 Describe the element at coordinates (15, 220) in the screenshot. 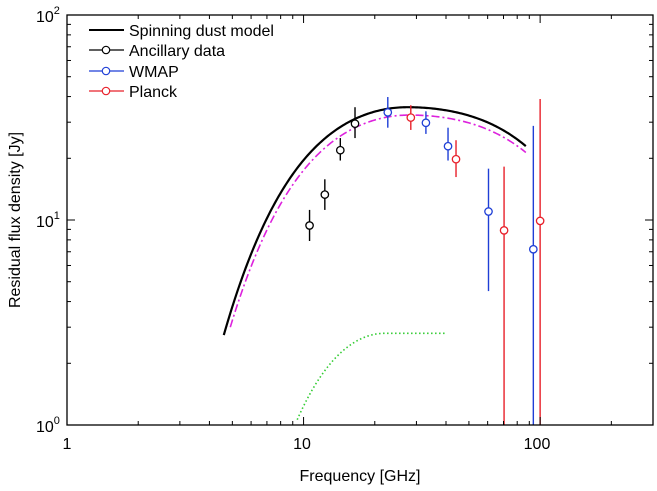

I see `y-axis-title: Residual flux density [Jy]` at that location.